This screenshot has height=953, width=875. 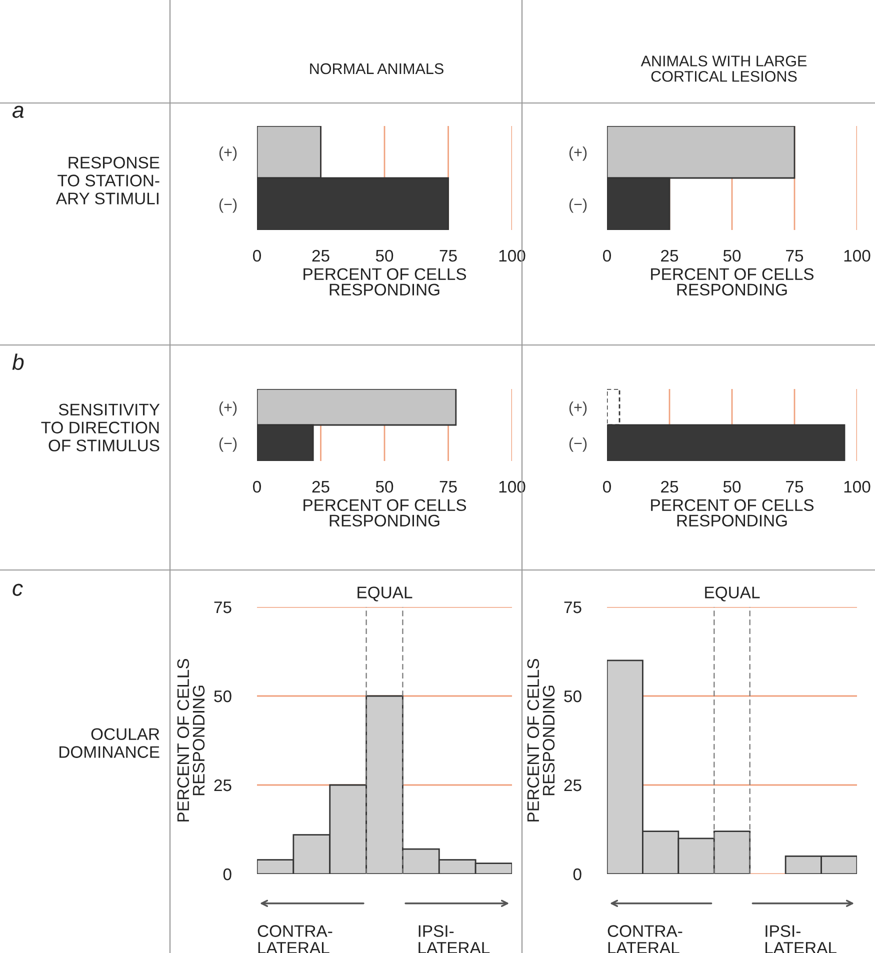 What do you see at coordinates (723, 69) in the screenshot?
I see `chart-title: ANIMALS WITH LARGE CORTICAL LESIONS` at bounding box center [723, 69].